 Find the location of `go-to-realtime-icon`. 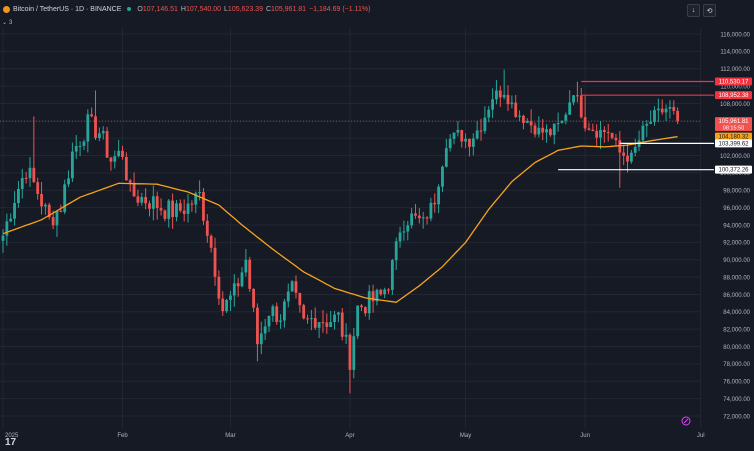

go-to-realtime-icon is located at coordinates (686, 421).